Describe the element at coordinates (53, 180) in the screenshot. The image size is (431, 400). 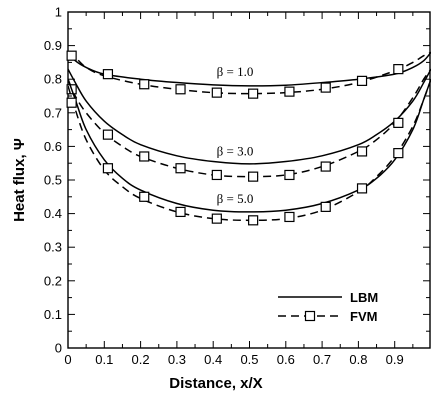
I see `y-tick-label: 0.5` at that location.